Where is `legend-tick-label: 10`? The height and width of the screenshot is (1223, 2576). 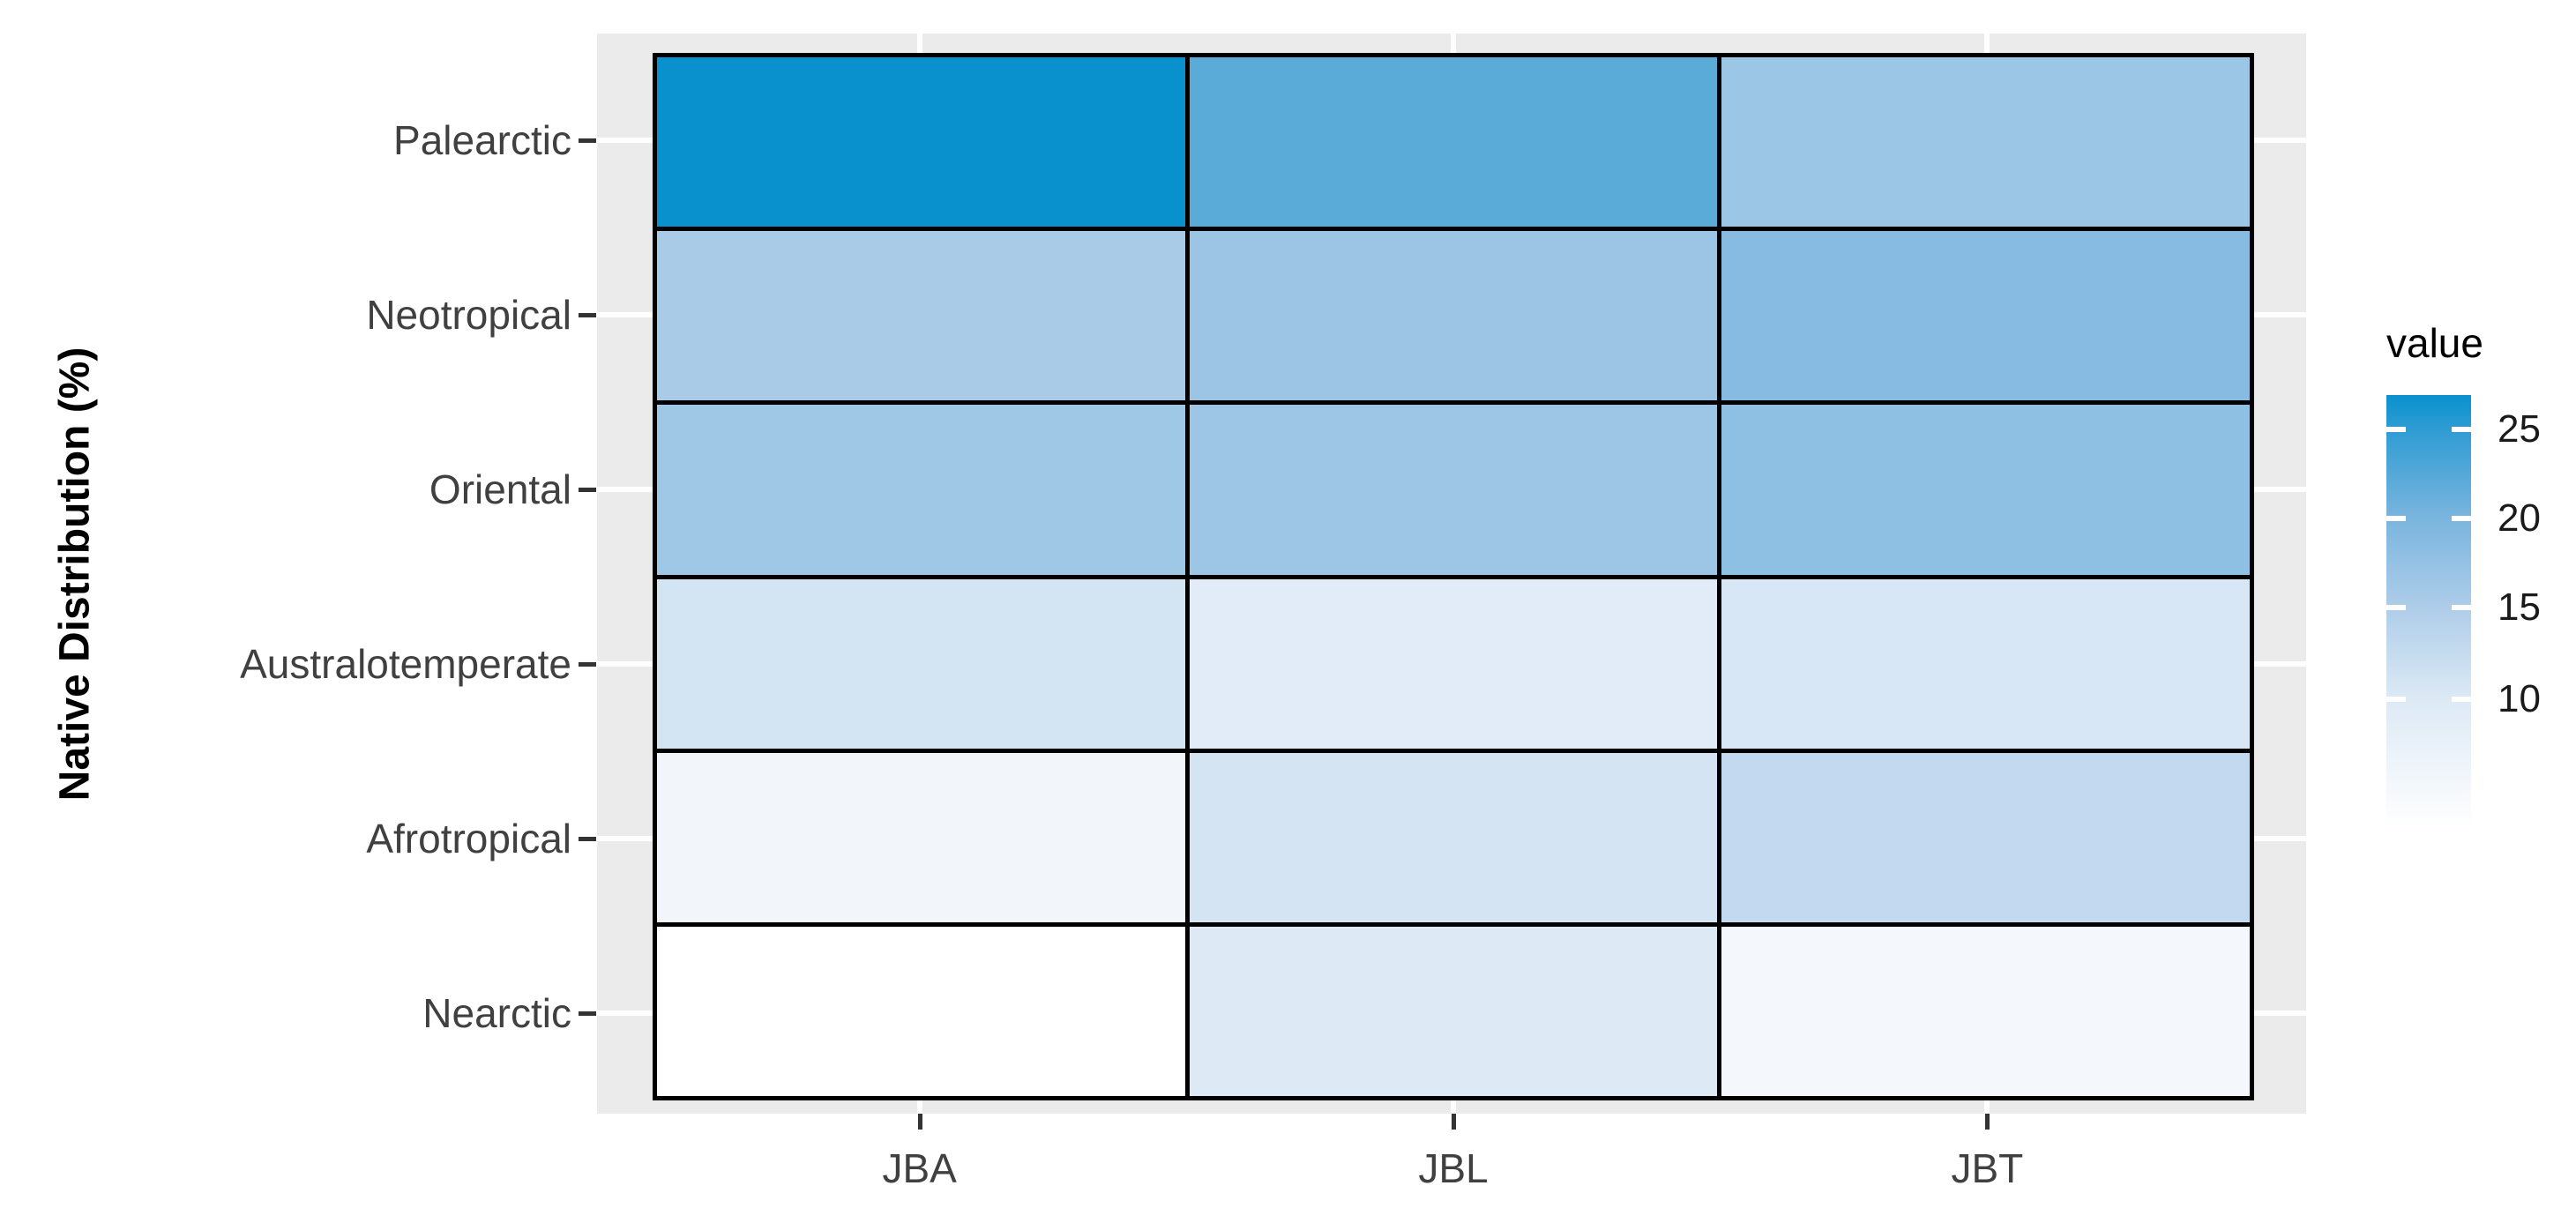 legend-tick-label: 10 is located at coordinates (2519, 698).